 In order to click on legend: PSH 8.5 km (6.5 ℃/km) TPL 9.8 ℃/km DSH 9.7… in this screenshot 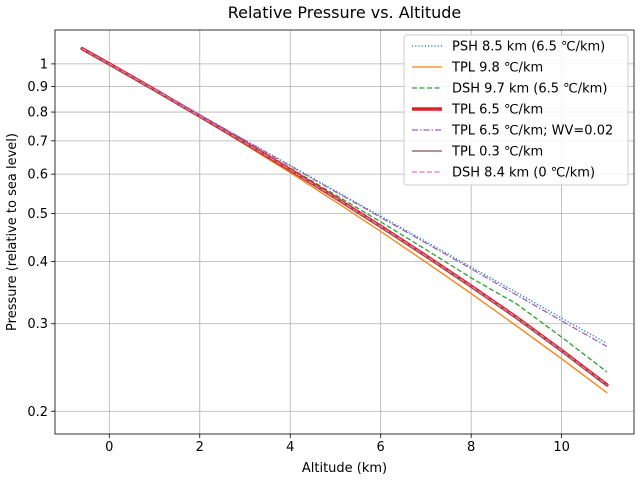, I will do `click(516, 110)`.